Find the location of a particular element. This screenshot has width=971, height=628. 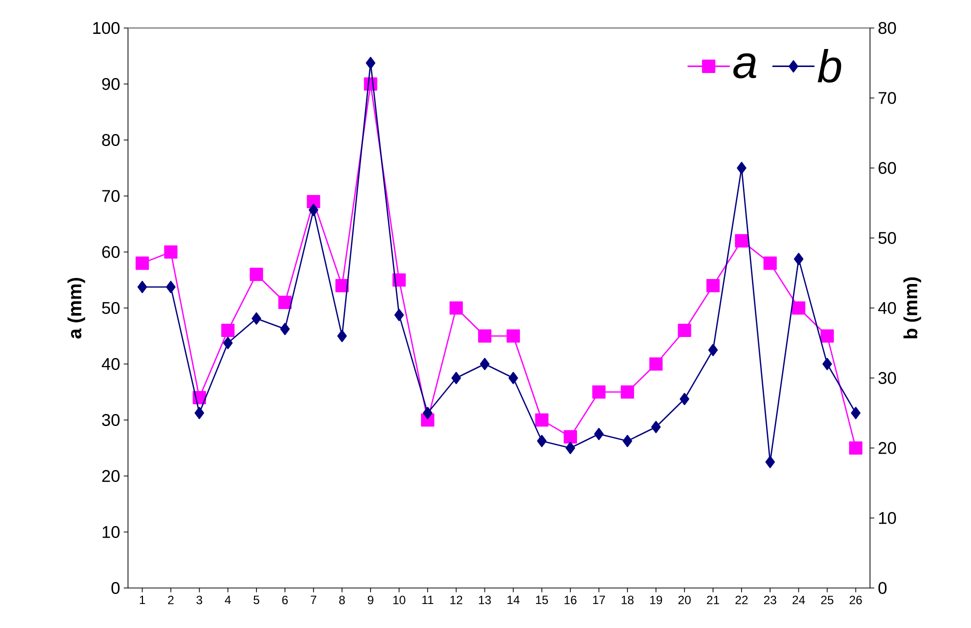

y-tick-label: 20 is located at coordinates (111, 476).